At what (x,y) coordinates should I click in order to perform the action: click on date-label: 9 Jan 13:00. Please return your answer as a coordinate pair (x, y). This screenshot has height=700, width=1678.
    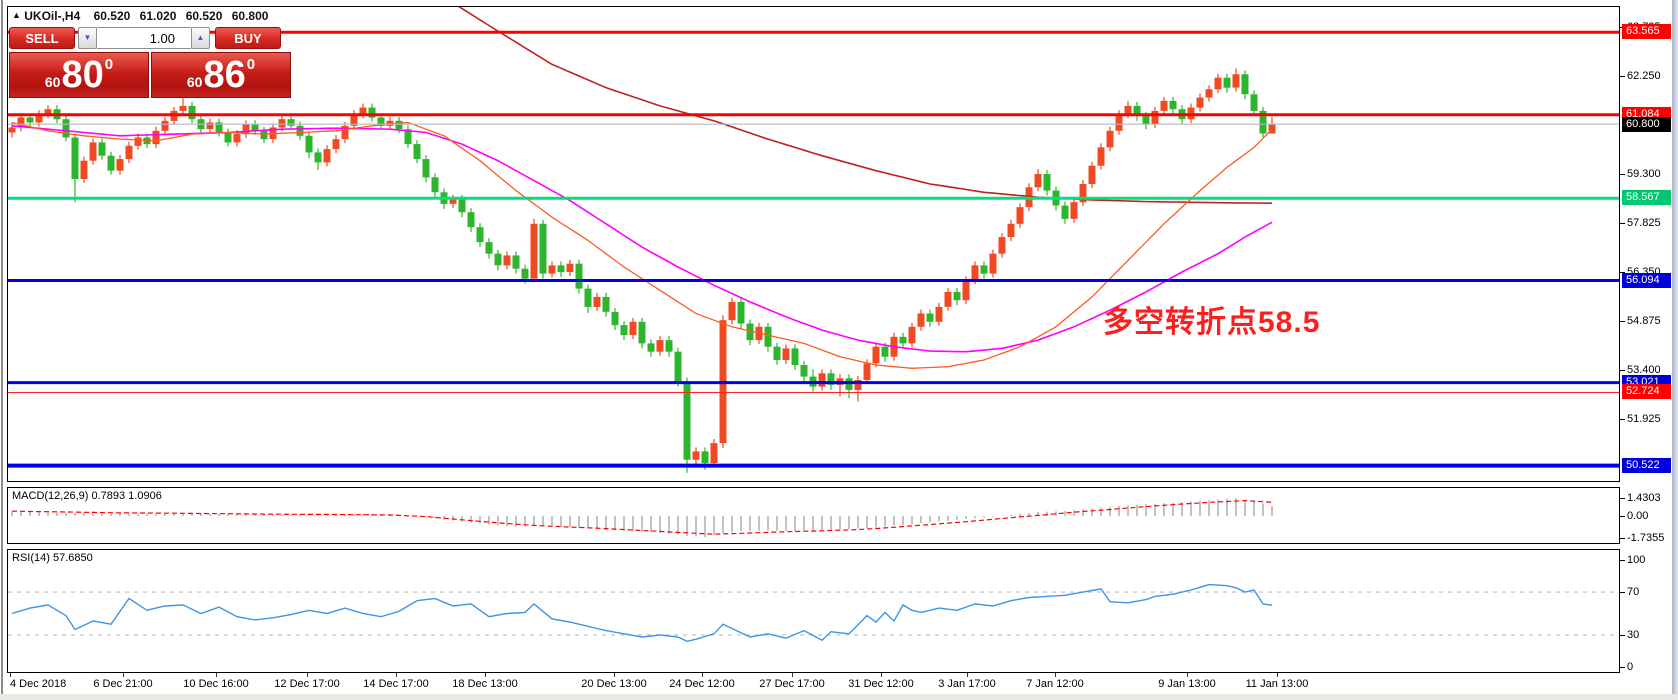
    Looking at the image, I should click on (1187, 684).